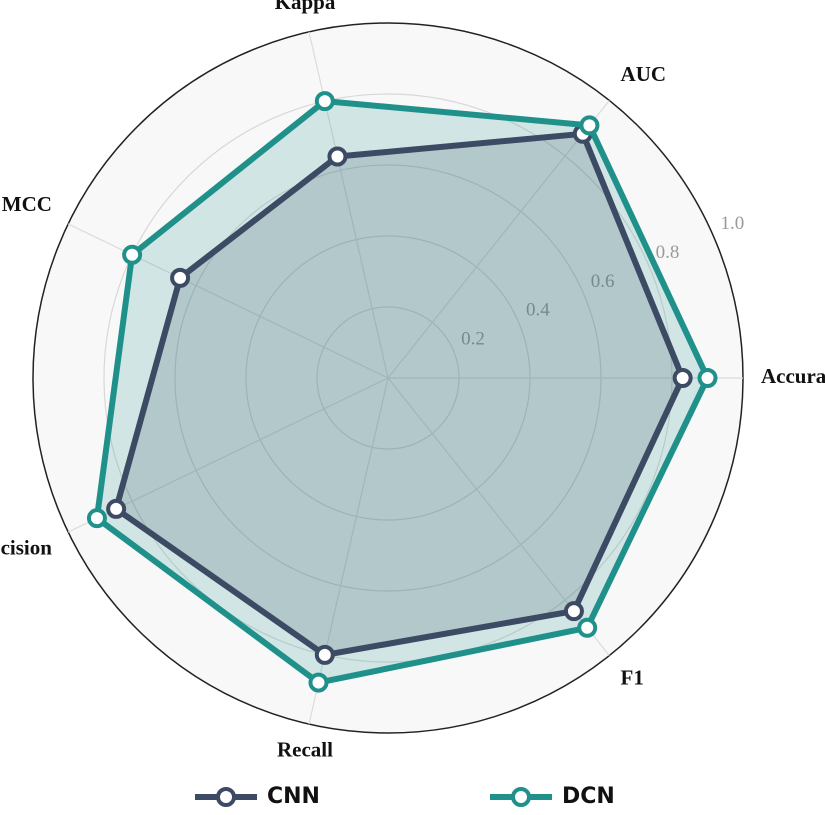 The width and height of the screenshot is (825, 815). I want to click on tick-label: 1.0, so click(733, 223).